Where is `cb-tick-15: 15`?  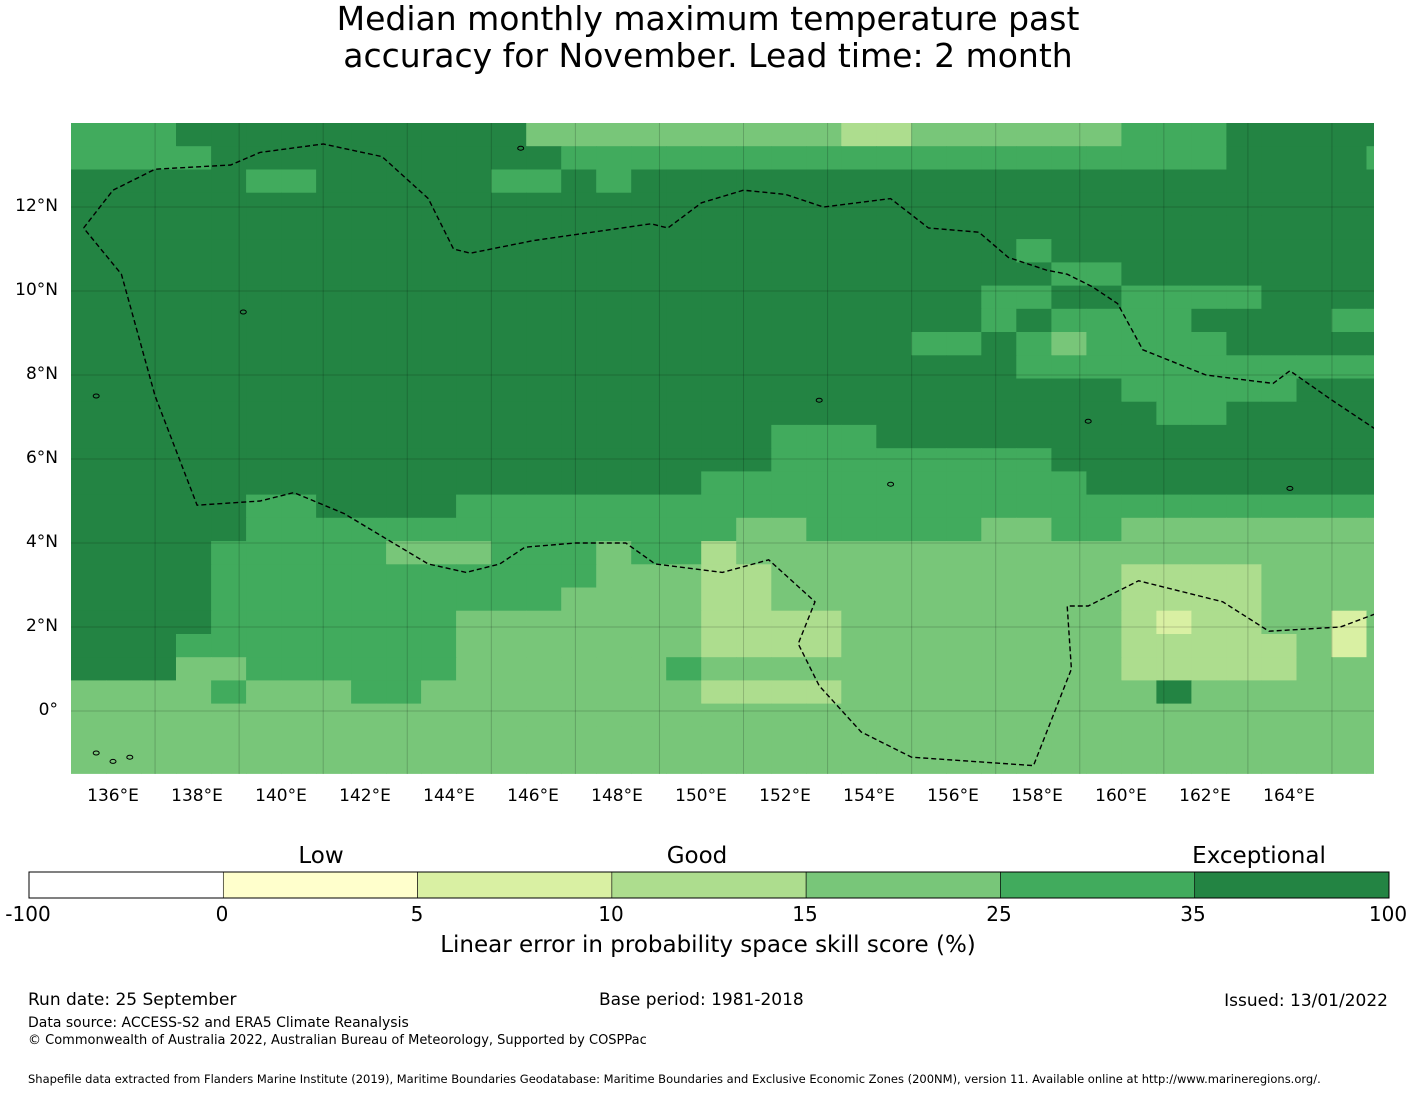
cb-tick-15: 15 is located at coordinates (805, 914).